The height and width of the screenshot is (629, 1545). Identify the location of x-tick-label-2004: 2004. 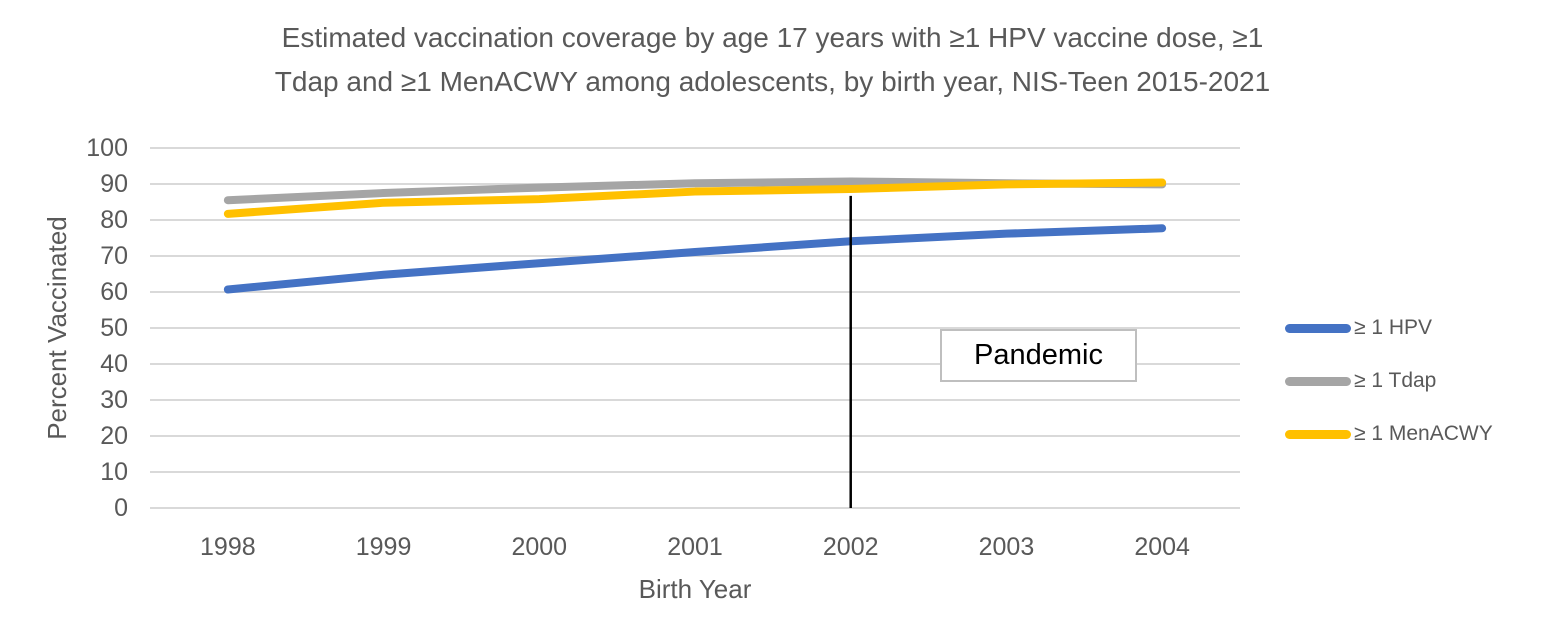
(1162, 547).